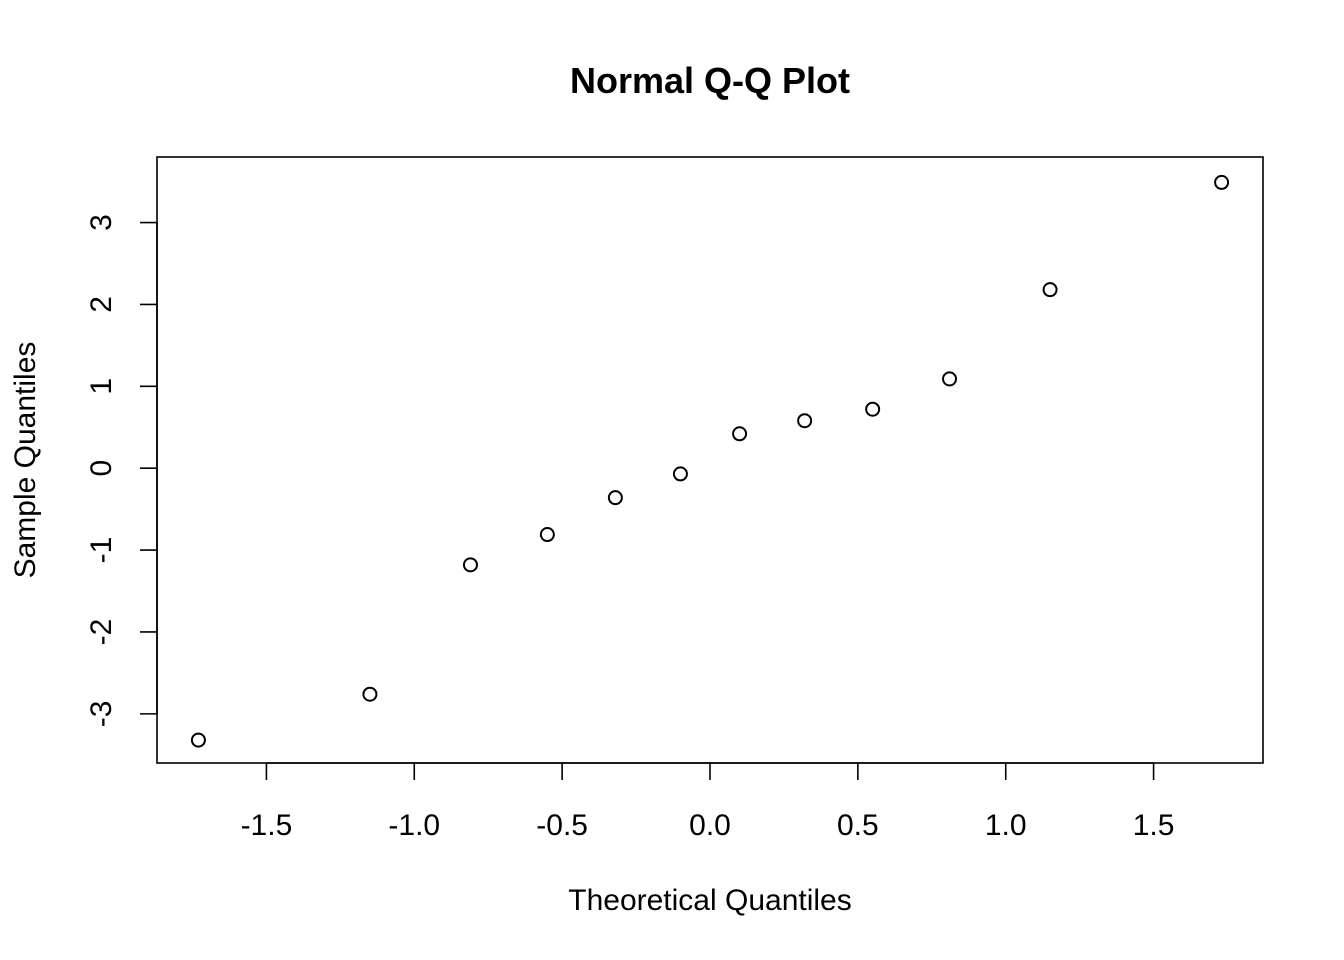  What do you see at coordinates (101, 550) in the screenshot?
I see `y-tick-label: -1` at bounding box center [101, 550].